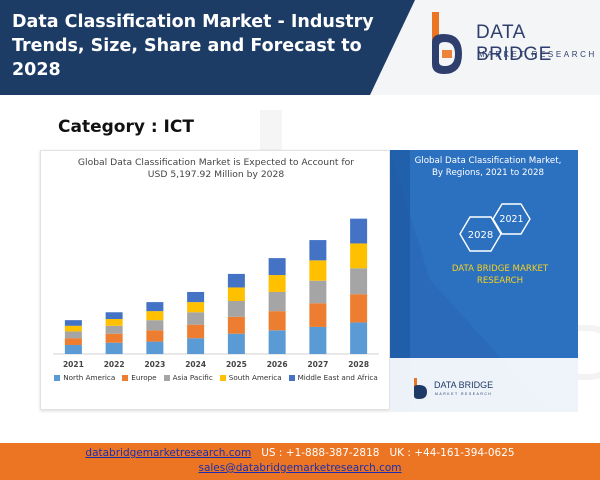 The image size is (600, 480). Describe the element at coordinates (488, 173) in the screenshot. I see `regions-title-line-2: By Regions, 2021 to 2028` at that location.